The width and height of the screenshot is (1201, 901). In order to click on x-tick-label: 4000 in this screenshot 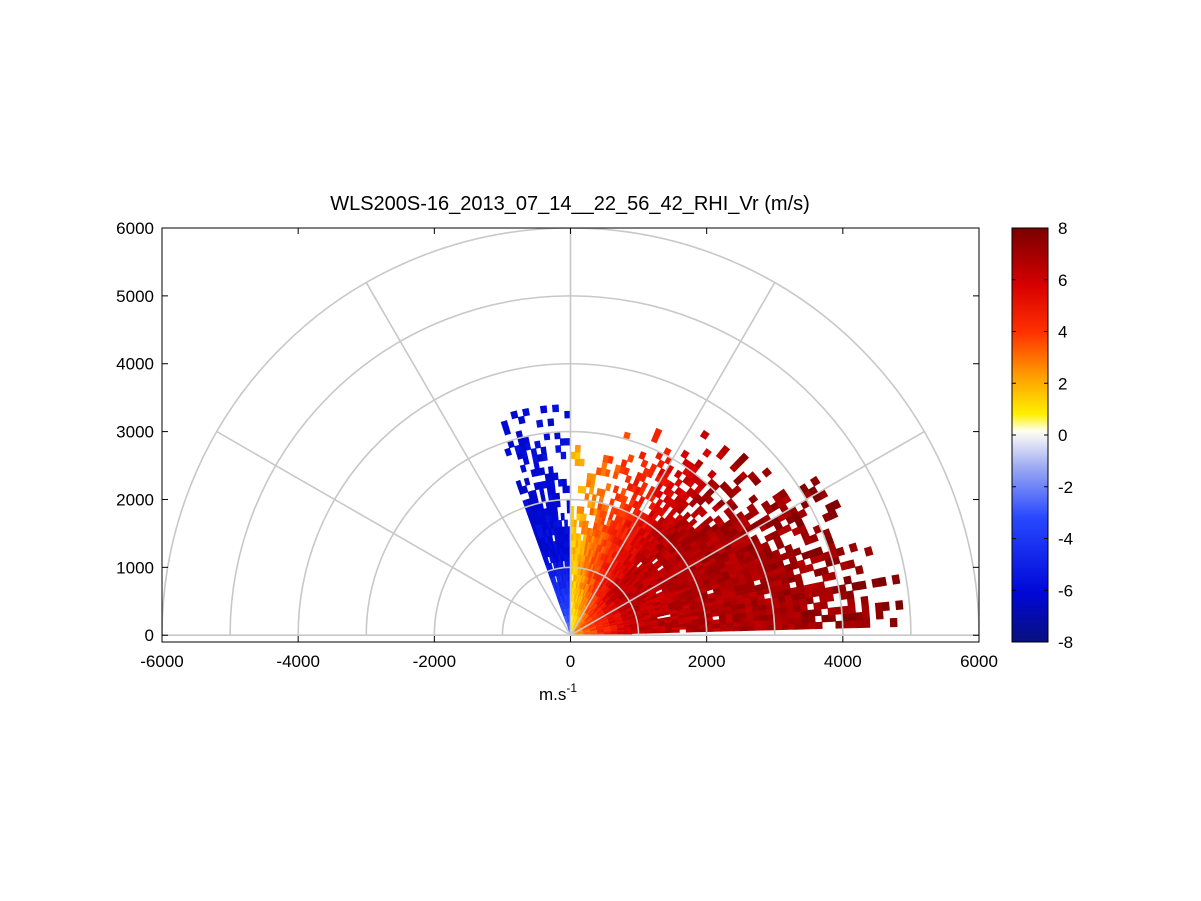, I will do `click(843, 661)`.